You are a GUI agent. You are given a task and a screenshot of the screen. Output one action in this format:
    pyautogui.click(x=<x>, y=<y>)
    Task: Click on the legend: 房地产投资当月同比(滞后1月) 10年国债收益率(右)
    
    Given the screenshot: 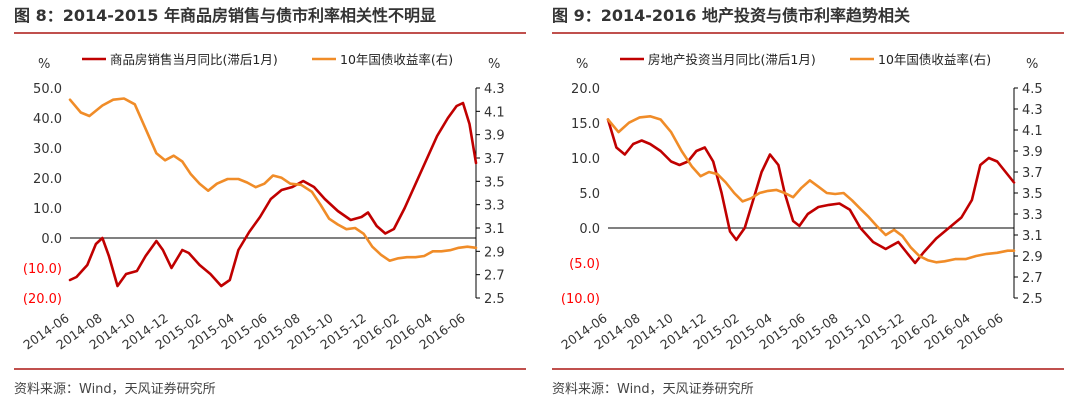 What is the action you would take?
    pyautogui.click(x=805, y=59)
    